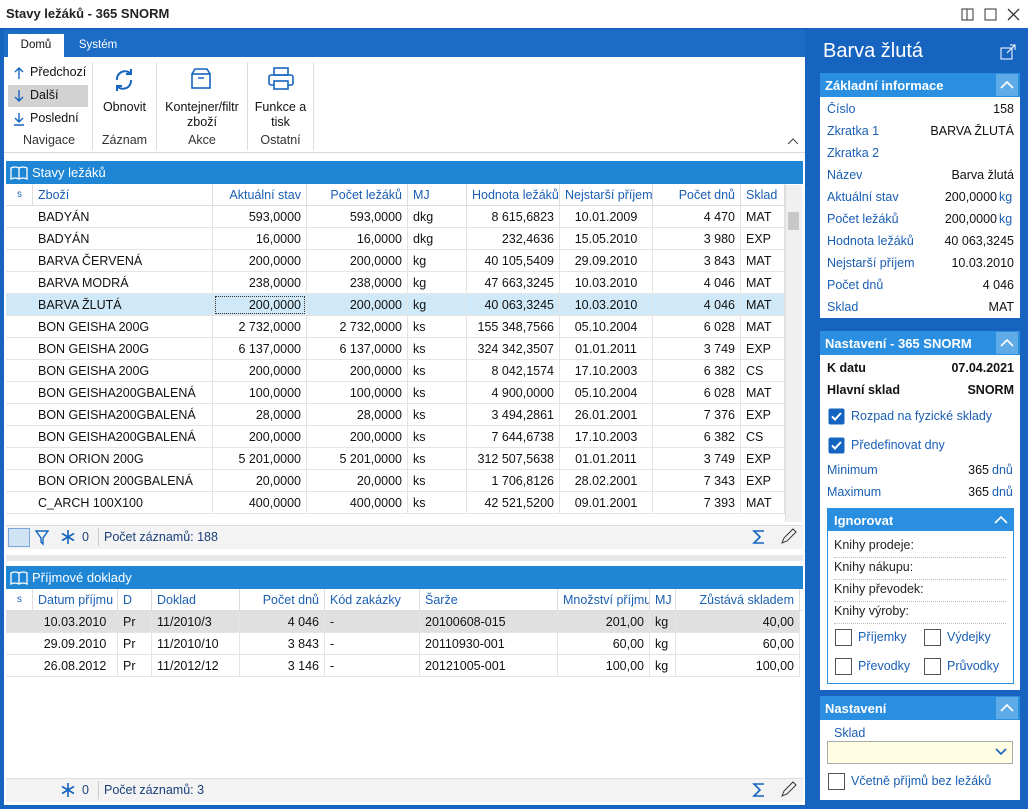 This screenshot has height=809, width=1028. What do you see at coordinates (196, 600) in the screenshot?
I see `column-header: Doklad` at bounding box center [196, 600].